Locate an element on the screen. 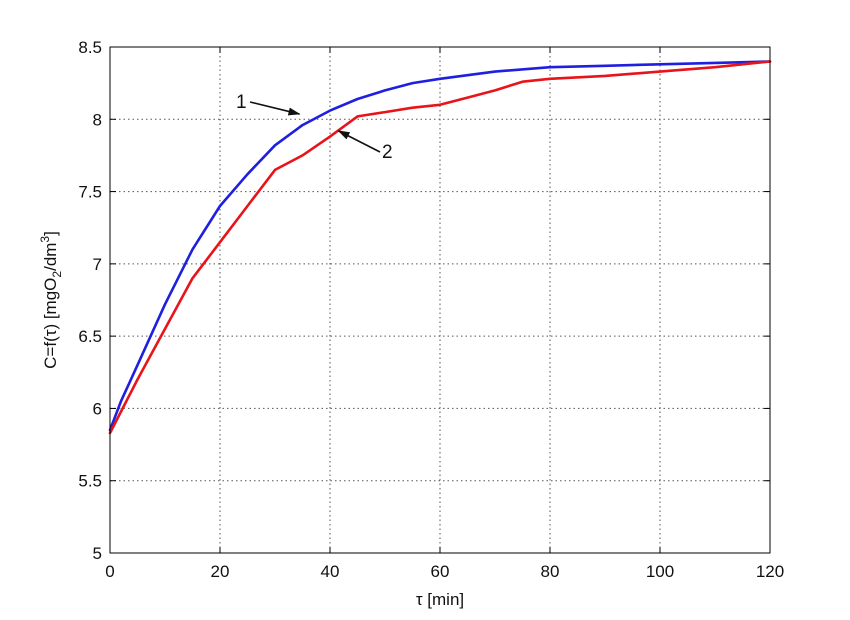 This screenshot has height=620, width=850. x-tick-label: 80 is located at coordinates (550, 571).